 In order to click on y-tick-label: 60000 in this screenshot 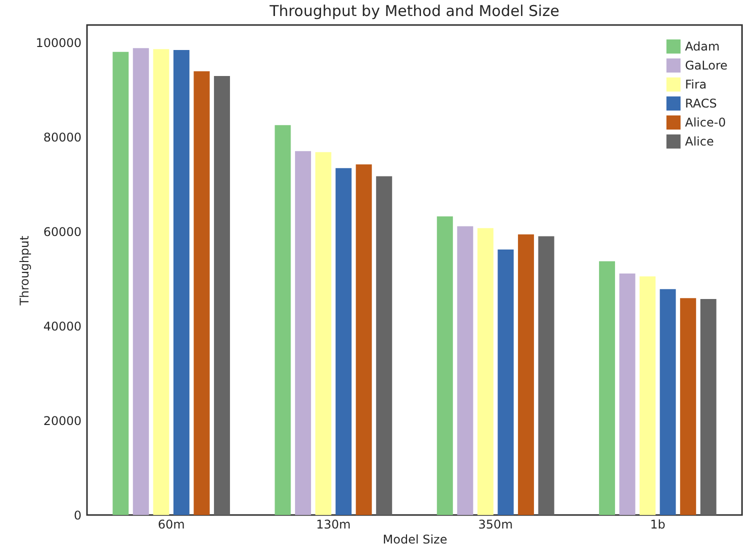, I will do `click(62, 231)`.